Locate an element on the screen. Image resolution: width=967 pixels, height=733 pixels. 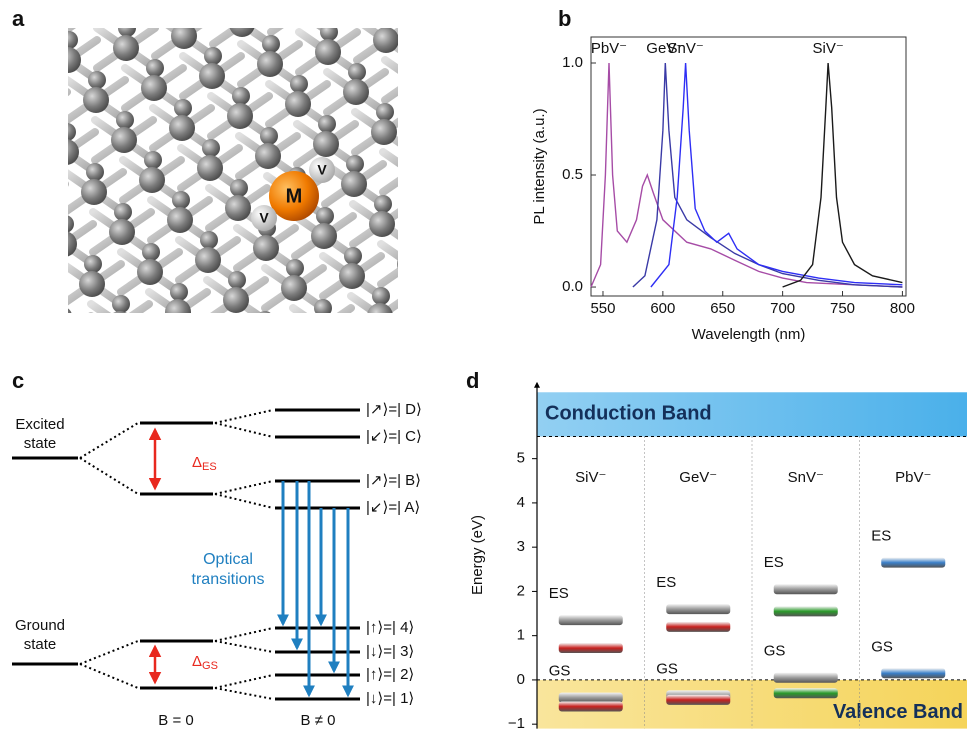
splitting-lines is located at coordinates (176, 554).